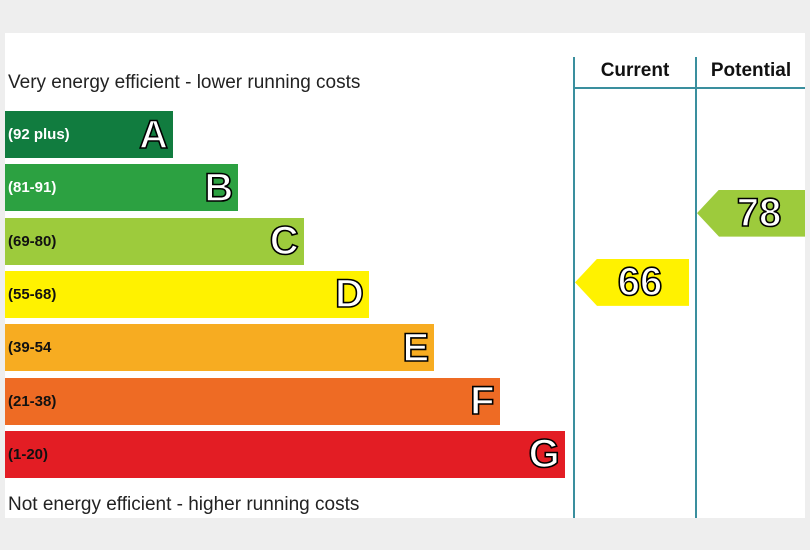 This screenshot has height=550, width=810. I want to click on band-g: (1-20) G, so click(285, 454).